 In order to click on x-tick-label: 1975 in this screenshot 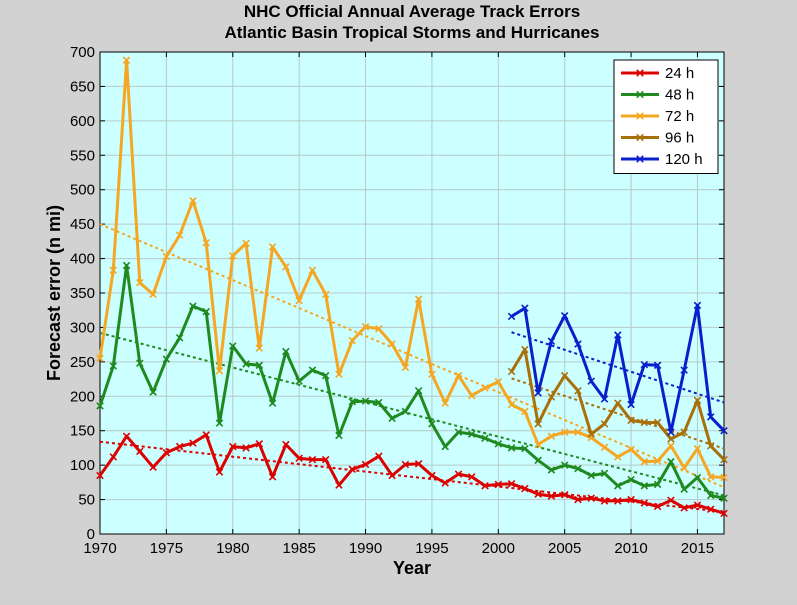, I will do `click(166, 548)`.